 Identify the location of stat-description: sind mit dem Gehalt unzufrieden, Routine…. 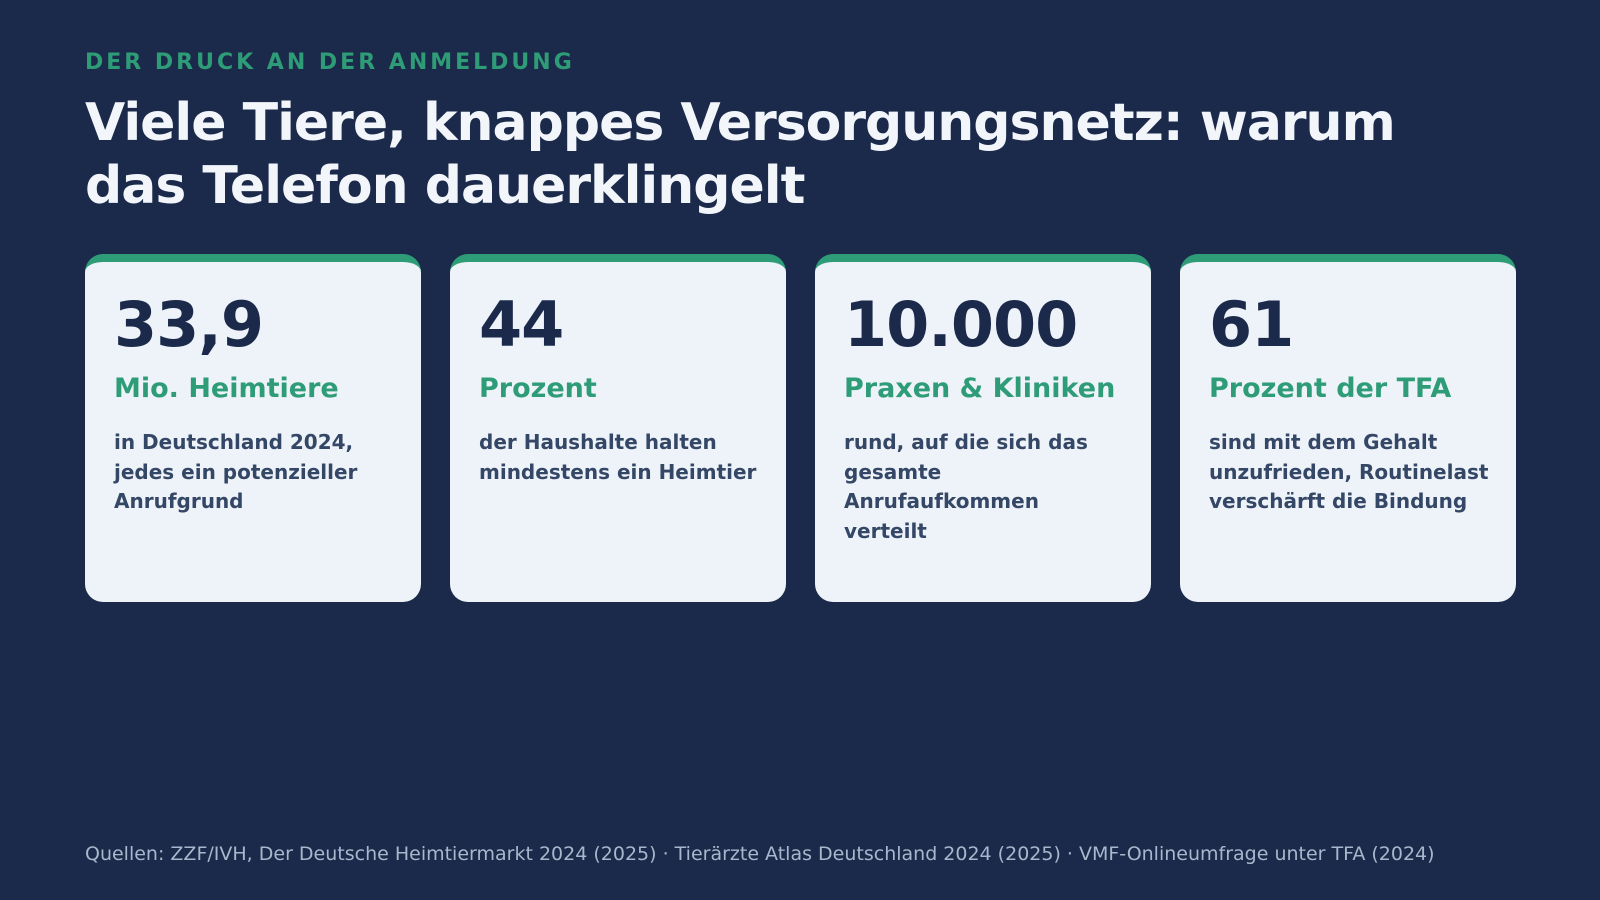
(1349, 471).